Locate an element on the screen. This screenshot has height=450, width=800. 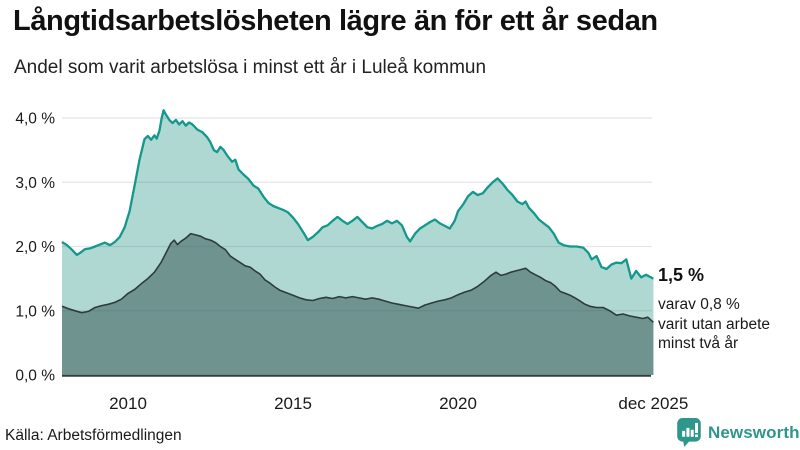
y-tick-label: 1,0 % is located at coordinates (35, 311).